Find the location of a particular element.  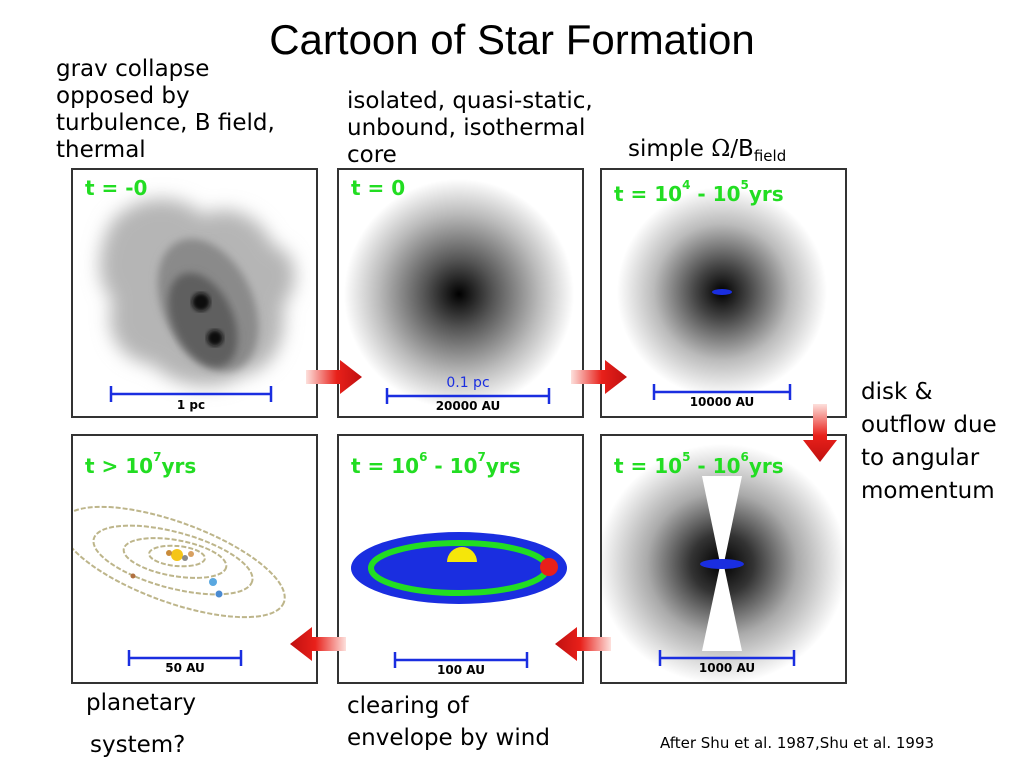

panel-time-label: t = 0 is located at coordinates (378, 188).